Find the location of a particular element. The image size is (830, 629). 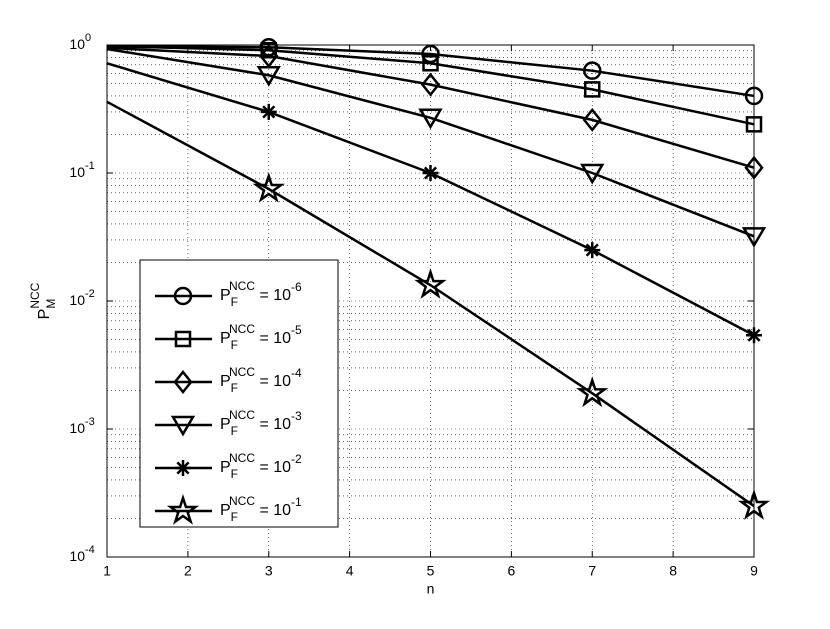

y-axis-label-text: PMNCC is located at coordinates (43, 300).